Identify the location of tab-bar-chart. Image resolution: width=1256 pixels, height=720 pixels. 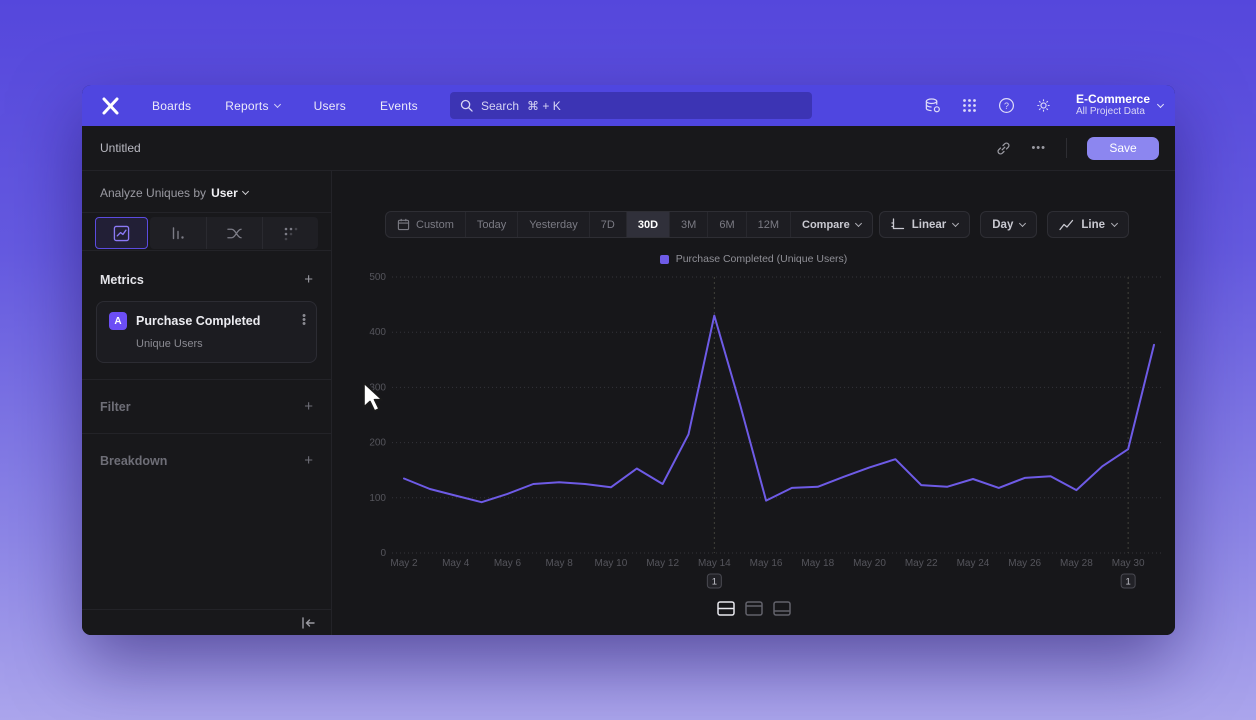
(178, 233).